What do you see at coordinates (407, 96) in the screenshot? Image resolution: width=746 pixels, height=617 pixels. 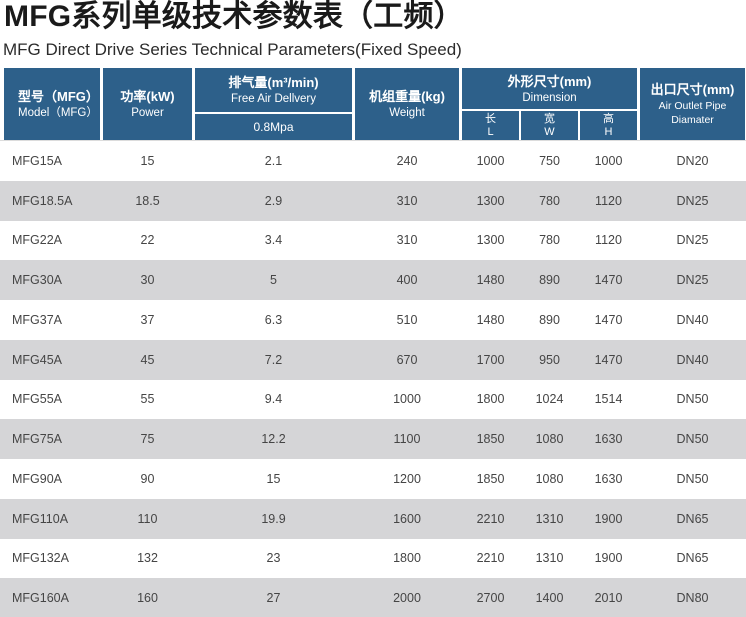 I see `header-weight-zh: 机组重量(kg)` at bounding box center [407, 96].